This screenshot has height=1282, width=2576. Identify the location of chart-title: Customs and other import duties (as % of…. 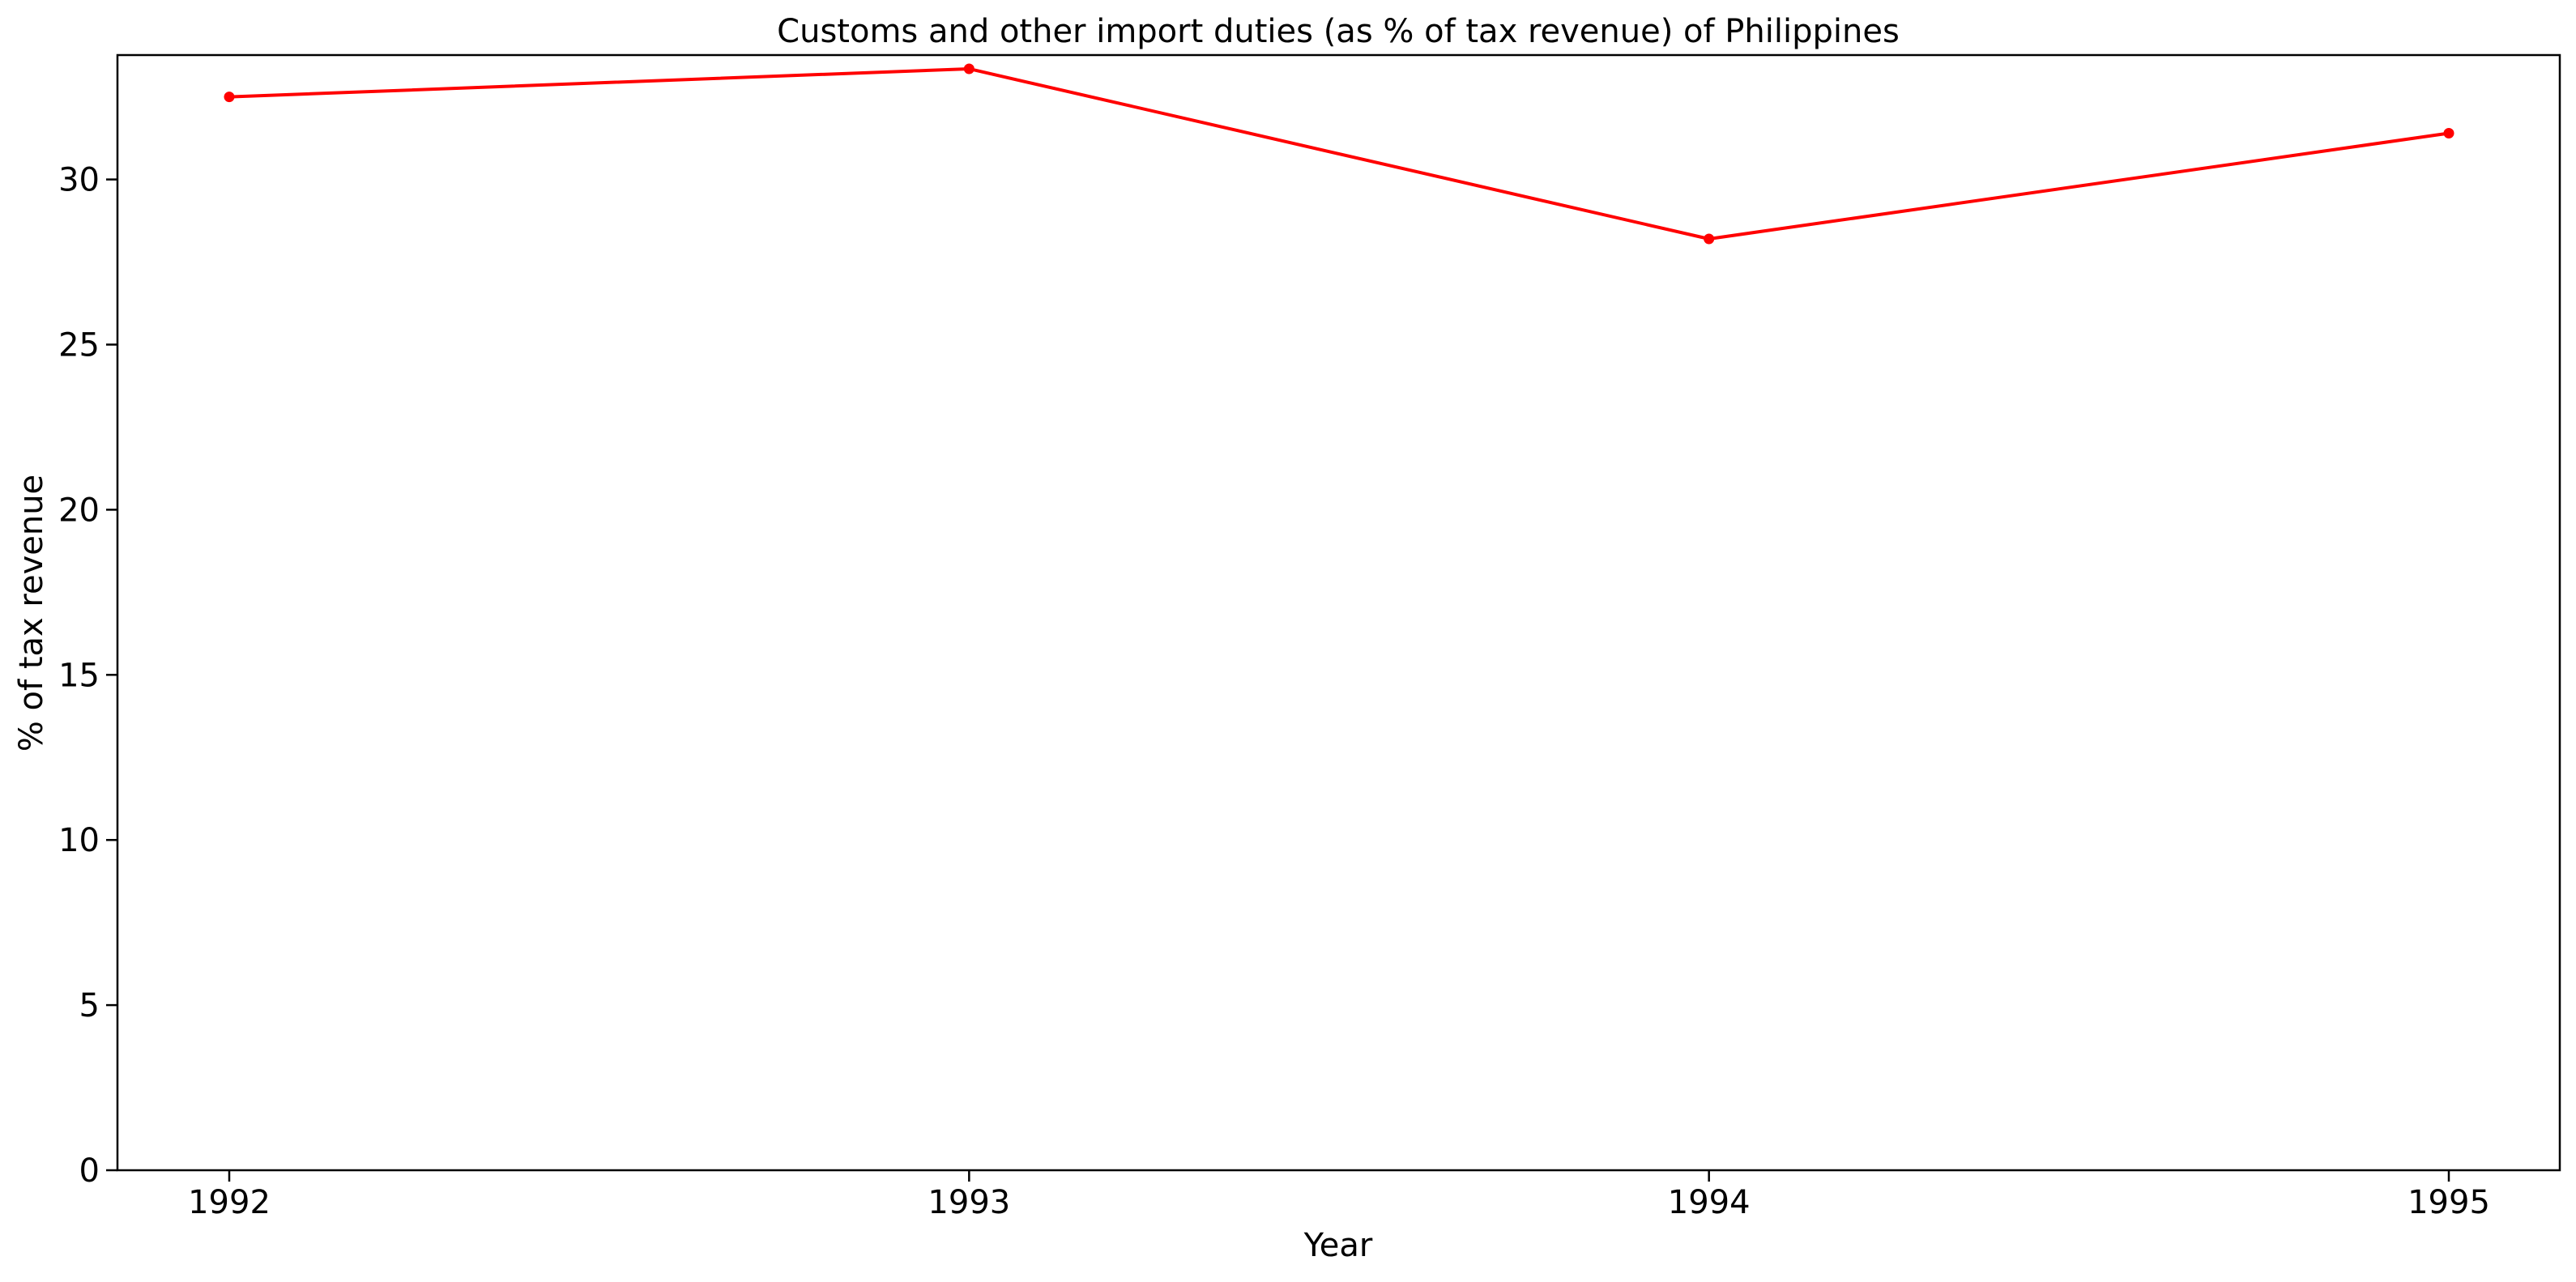
(1339, 31).